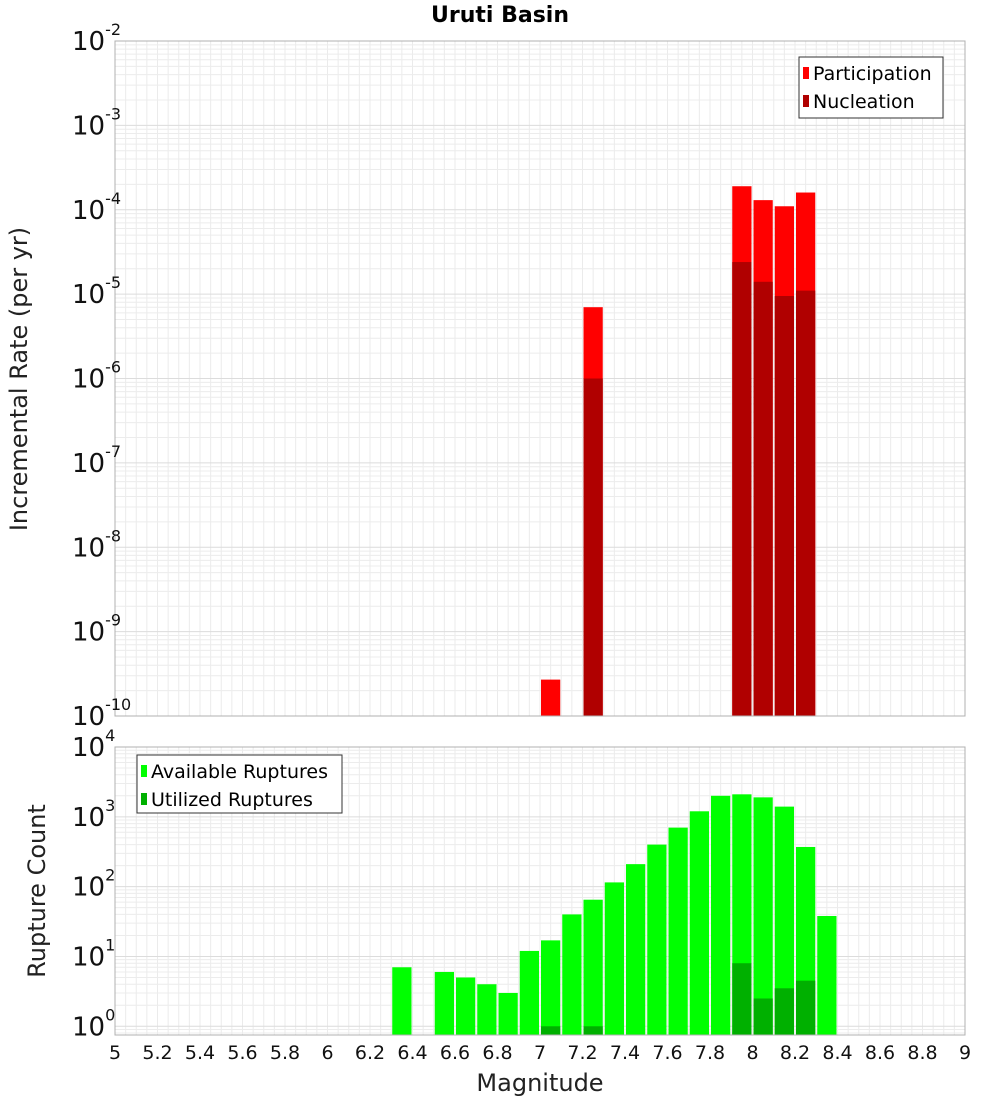 The height and width of the screenshot is (1100, 1000). What do you see at coordinates (500, 15) in the screenshot?
I see `chart-title: Uruti Basin` at bounding box center [500, 15].